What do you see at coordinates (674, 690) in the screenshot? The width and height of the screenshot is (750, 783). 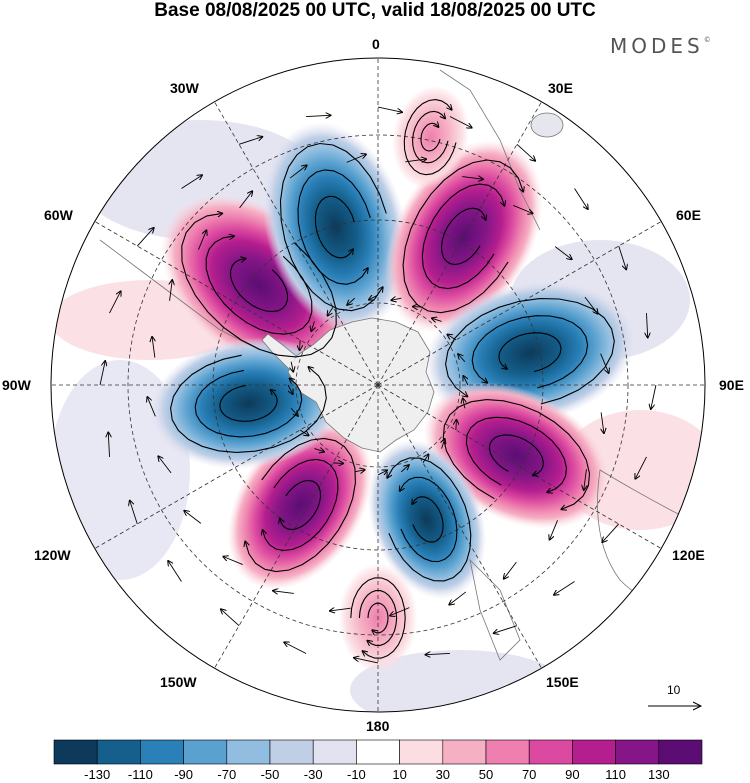 I see `reference-vector-label: 10` at bounding box center [674, 690].